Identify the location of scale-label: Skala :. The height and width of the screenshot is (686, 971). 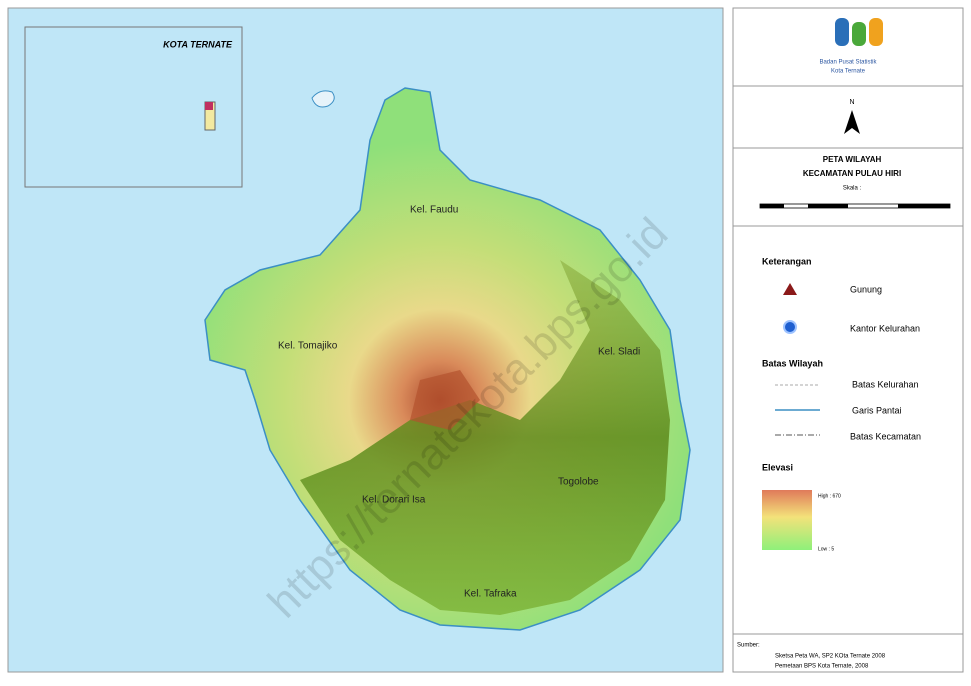
(852, 189).